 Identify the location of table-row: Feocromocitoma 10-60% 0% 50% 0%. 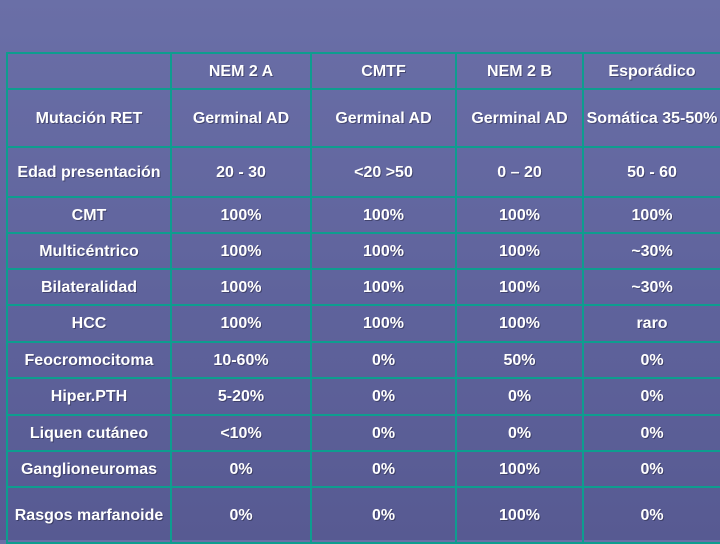
(363, 360).